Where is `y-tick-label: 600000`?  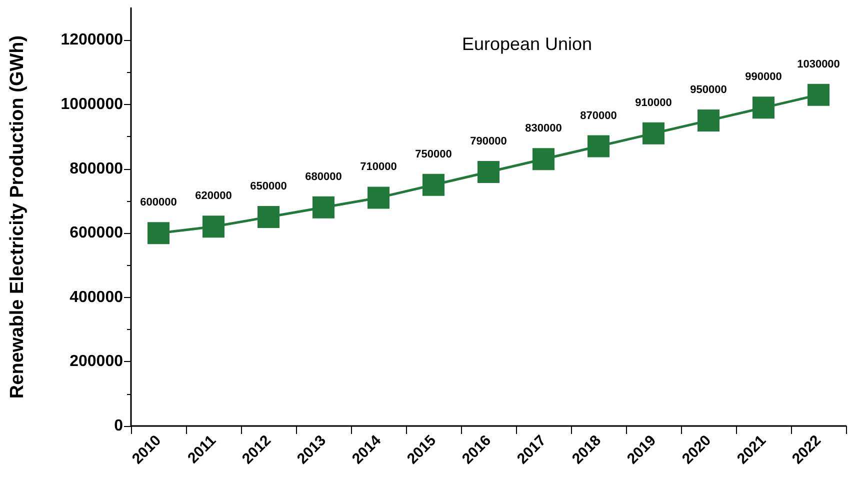 y-tick-label: 600000 is located at coordinates (97, 233).